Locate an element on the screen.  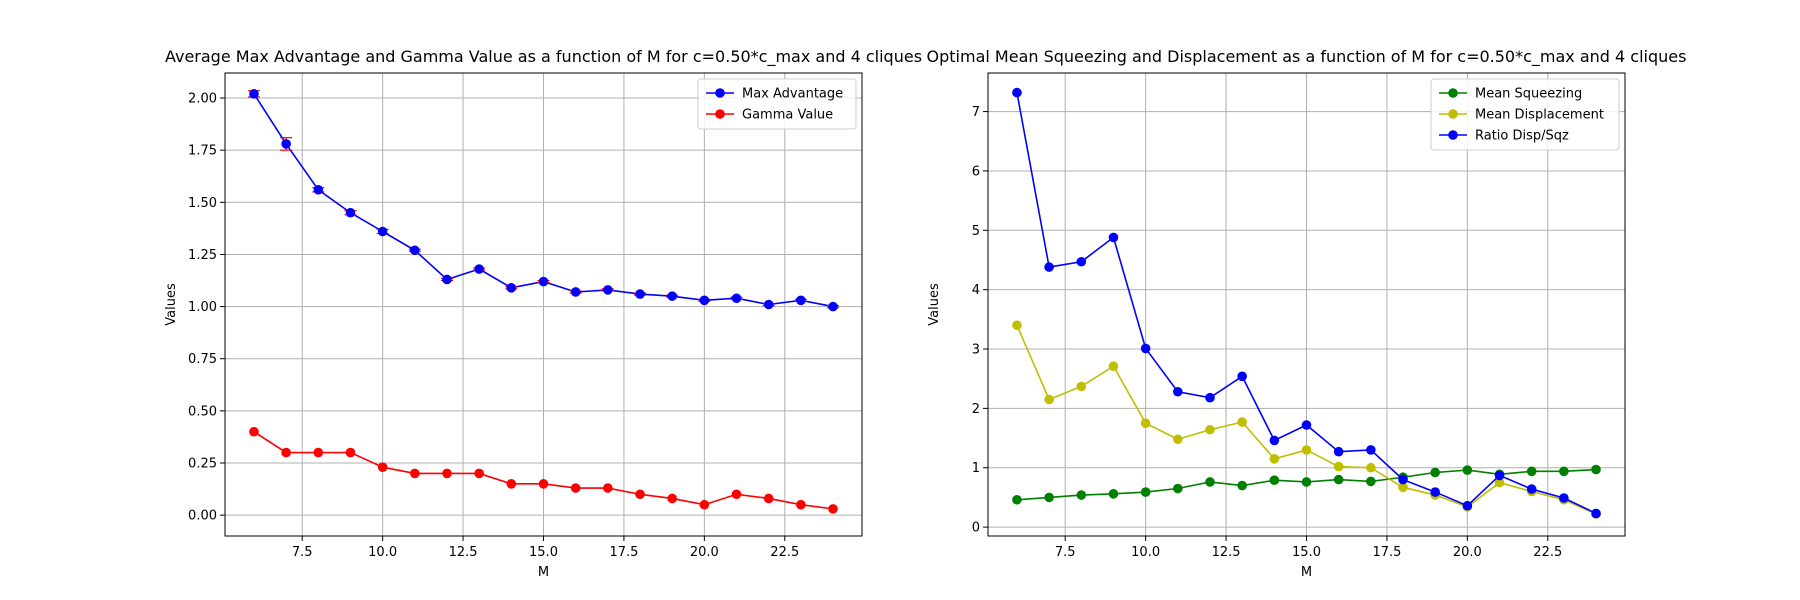
legend-label: Mean Displacement is located at coordinates (1539, 115).